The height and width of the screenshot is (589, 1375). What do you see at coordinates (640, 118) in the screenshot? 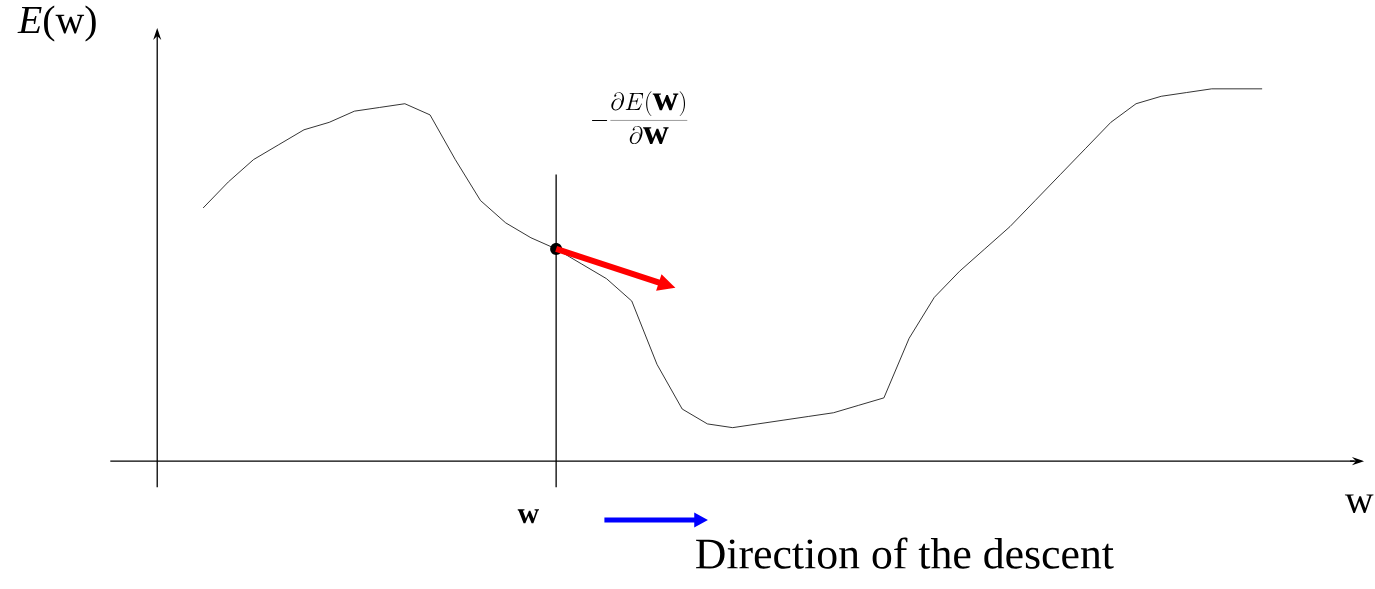
I see `annotation: $-\frac{\partial E(\mathbf{w})}{\partial \mathbf{w}}$` at bounding box center [640, 118].